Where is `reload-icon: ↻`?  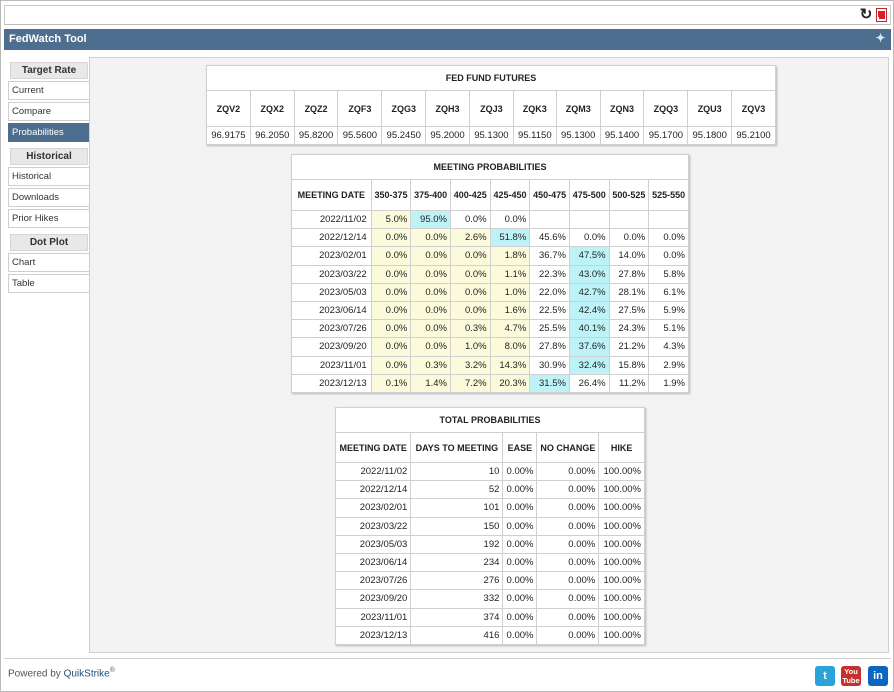
reload-icon: ↻ is located at coordinates (866, 14).